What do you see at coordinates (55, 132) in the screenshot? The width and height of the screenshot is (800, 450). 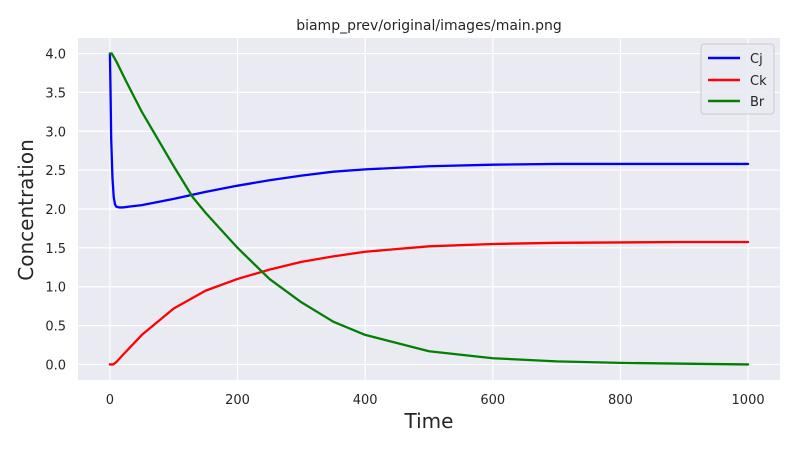 I see `y-tick-label: 3.0` at bounding box center [55, 132].